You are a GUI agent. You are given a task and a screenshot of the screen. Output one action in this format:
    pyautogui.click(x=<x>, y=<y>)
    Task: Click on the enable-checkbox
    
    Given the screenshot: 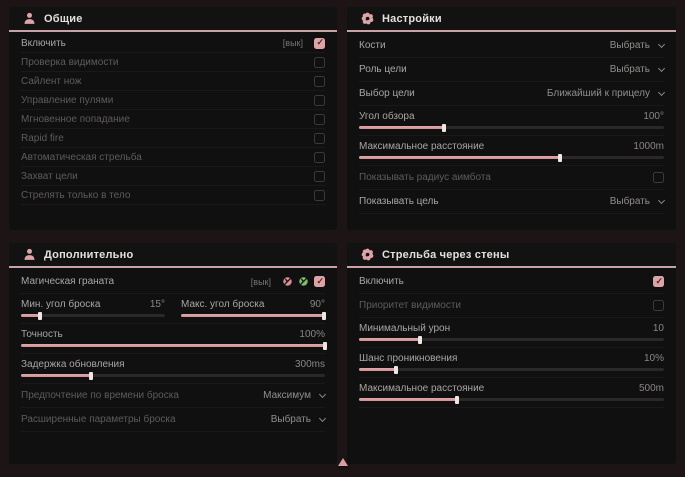 What is the action you would take?
    pyautogui.click(x=319, y=43)
    